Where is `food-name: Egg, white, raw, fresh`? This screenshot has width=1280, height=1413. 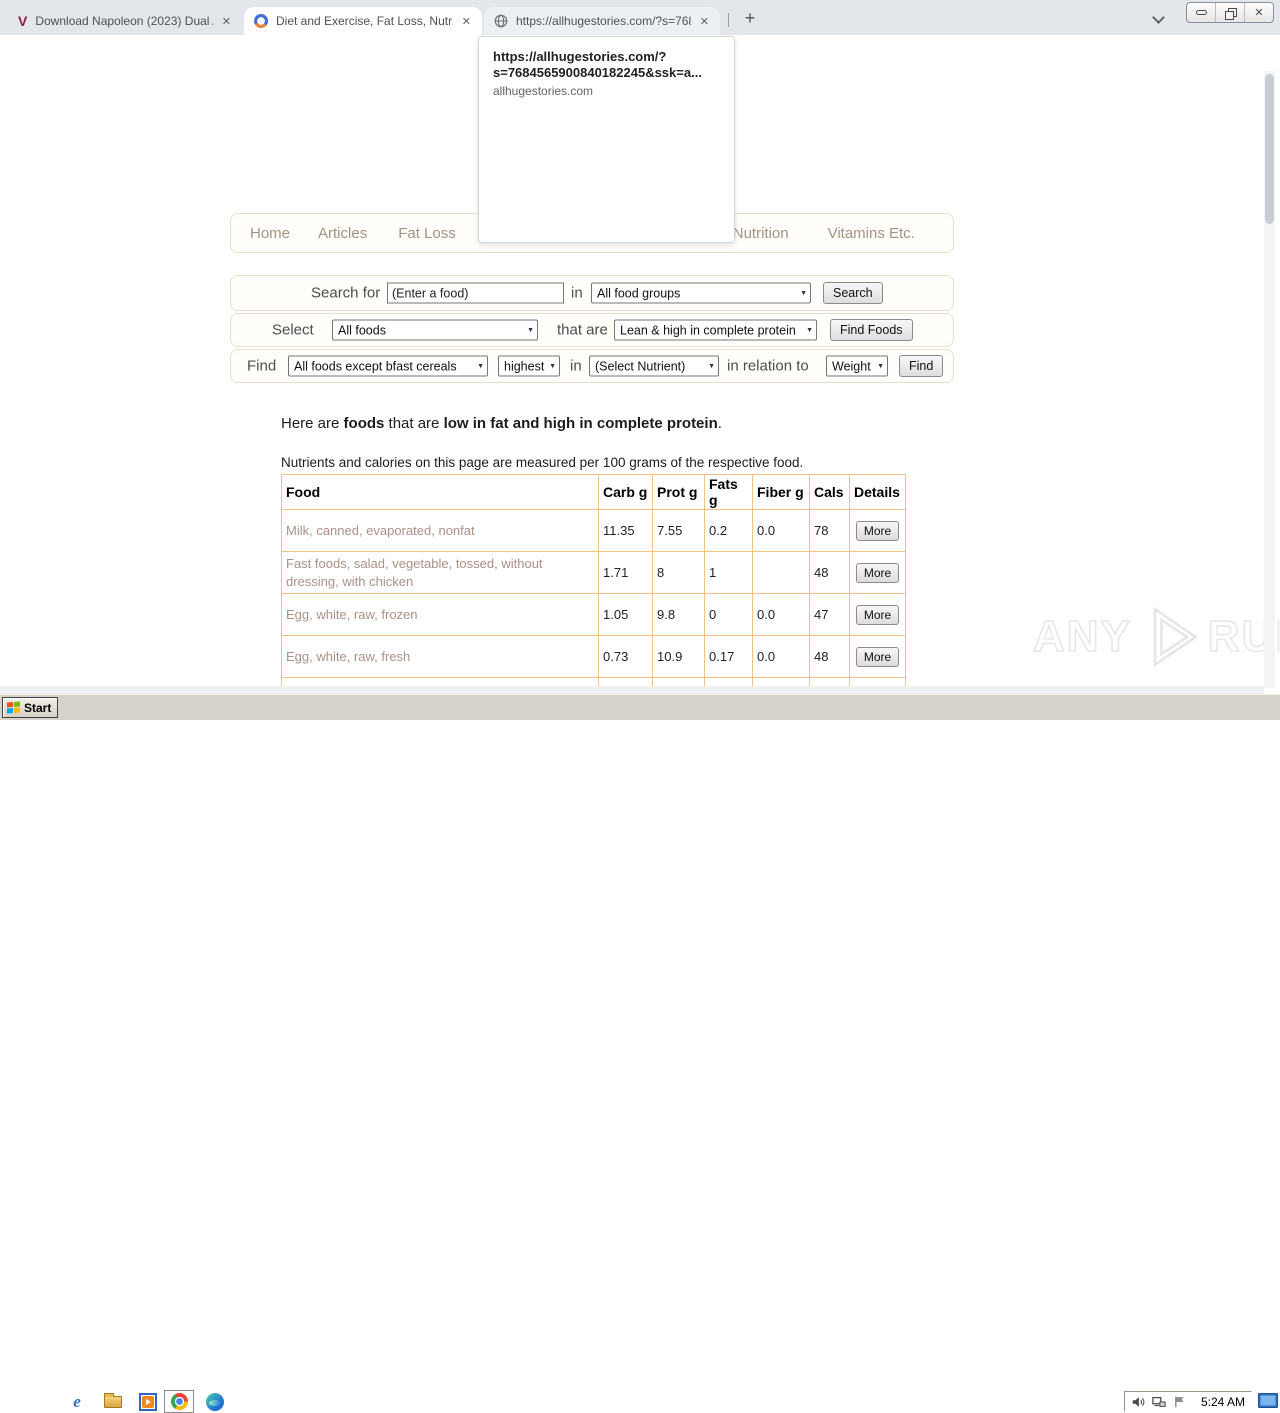 food-name: Egg, white, raw, fresh is located at coordinates (440, 656).